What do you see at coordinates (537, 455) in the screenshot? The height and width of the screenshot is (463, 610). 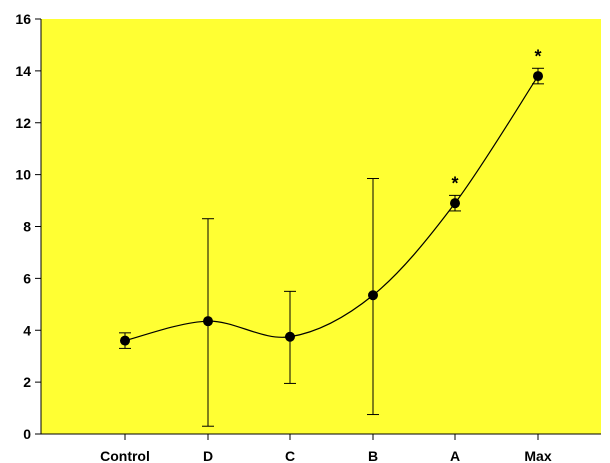 I see `x-tick-label: Max` at bounding box center [537, 455].